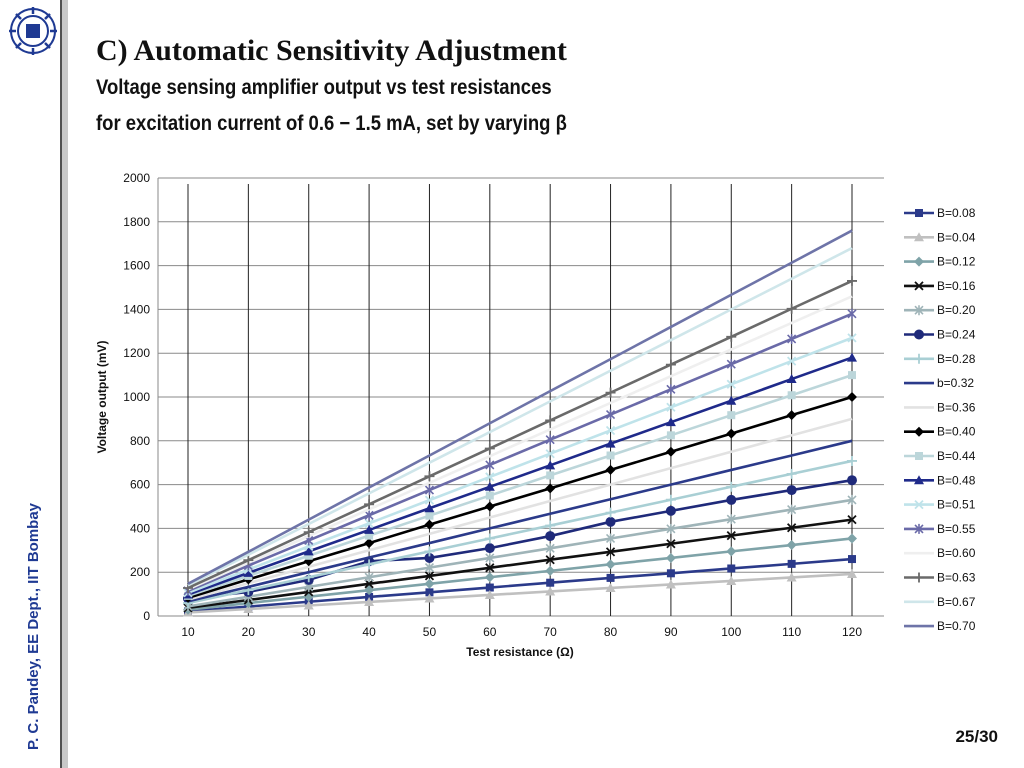  Describe the element at coordinates (671, 632) in the screenshot. I see `x-tick-label: 90` at that location.